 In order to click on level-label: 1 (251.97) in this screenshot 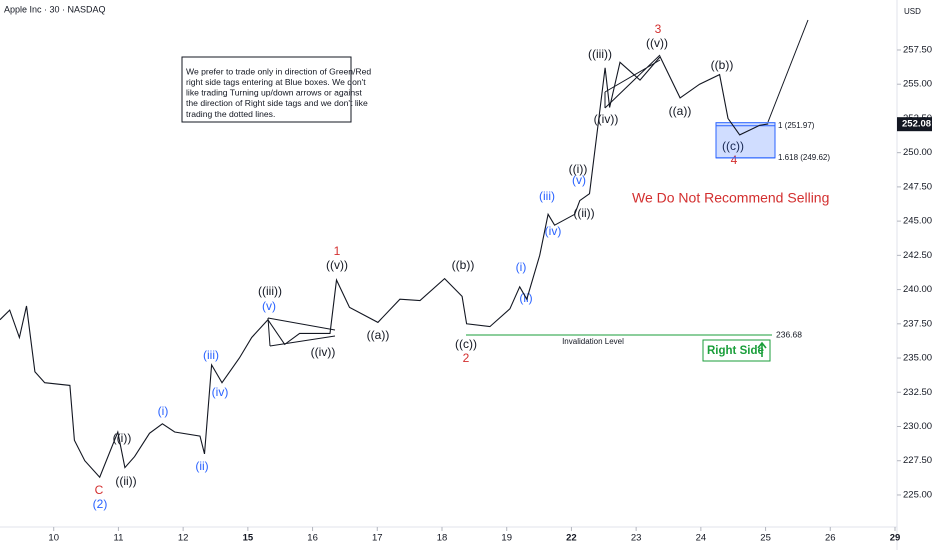, I will do `click(796, 125)`.